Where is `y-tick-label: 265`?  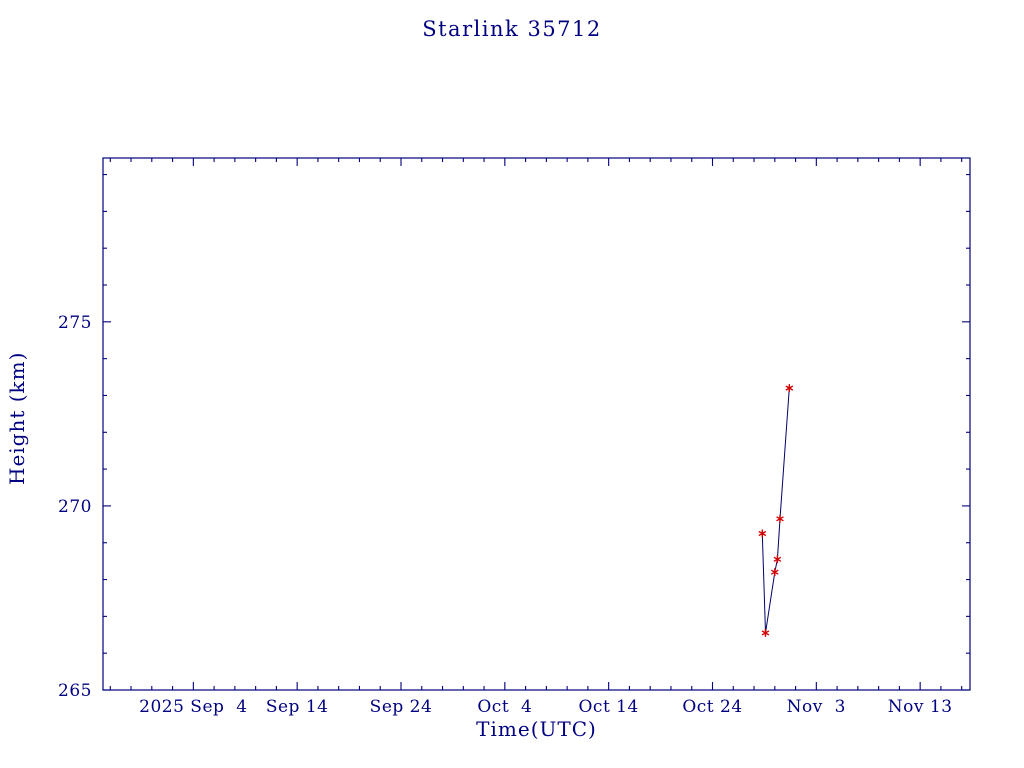
y-tick-label: 265 is located at coordinates (75, 691).